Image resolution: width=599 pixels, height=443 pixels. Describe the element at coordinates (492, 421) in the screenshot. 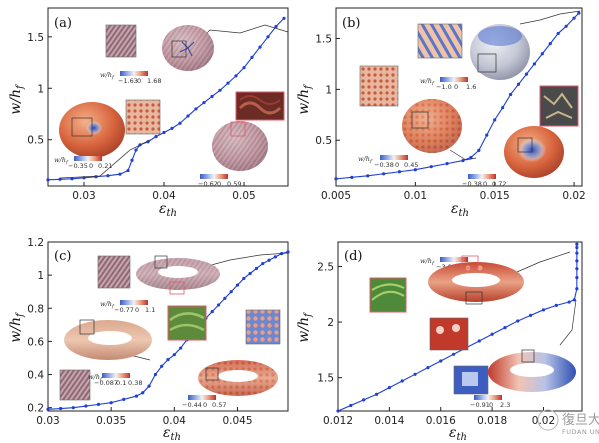

I see `x-tick-label: 0.018` at that location.